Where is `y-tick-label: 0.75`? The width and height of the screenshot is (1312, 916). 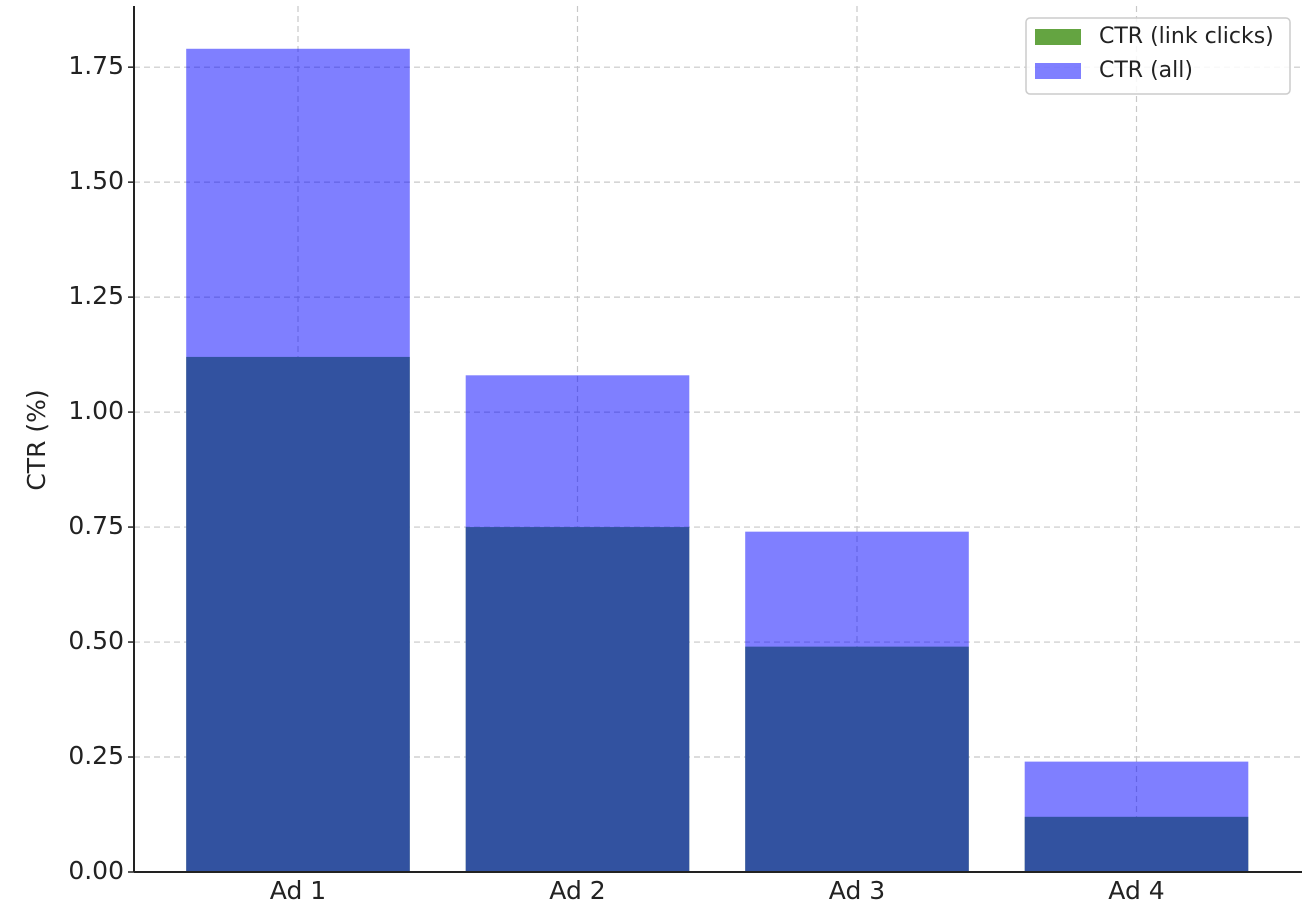 y-tick-label: 0.75 is located at coordinates (96, 525).